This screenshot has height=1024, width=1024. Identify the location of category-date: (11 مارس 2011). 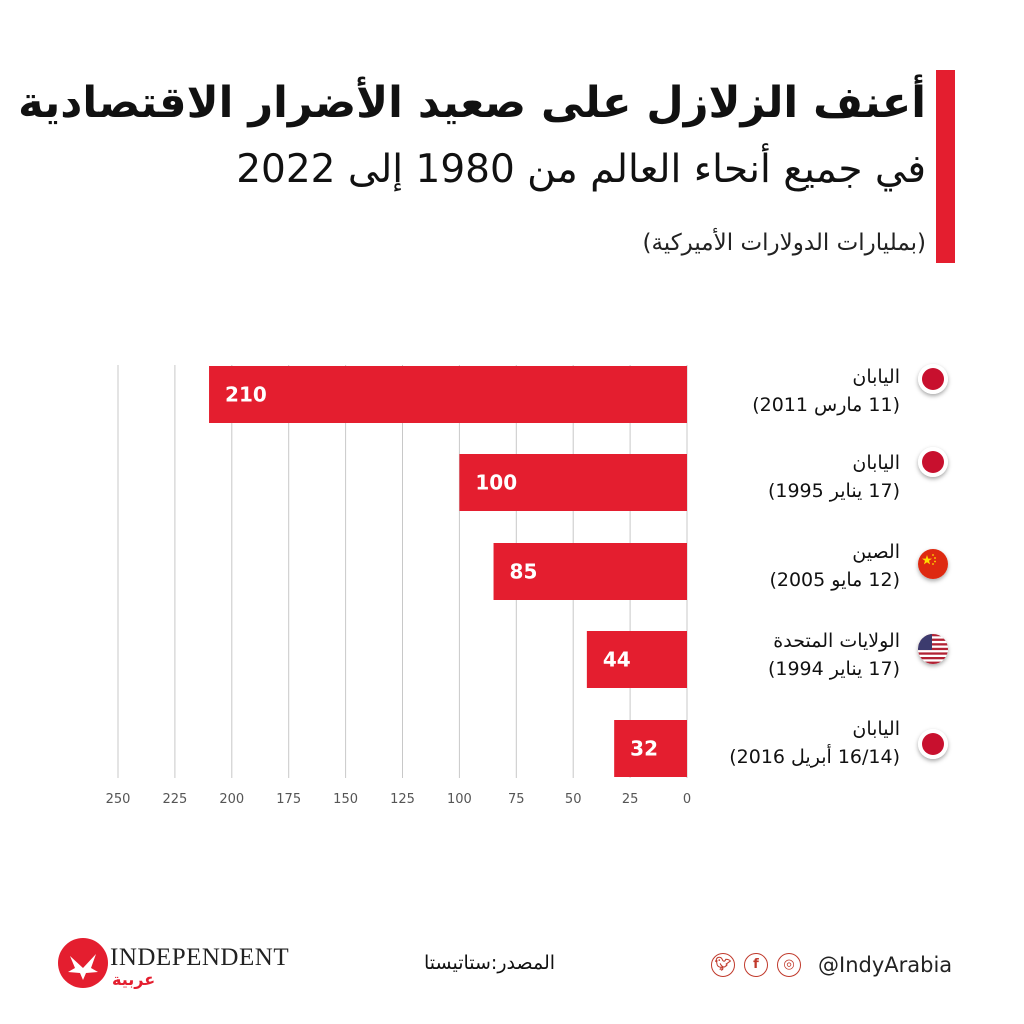
(826, 405).